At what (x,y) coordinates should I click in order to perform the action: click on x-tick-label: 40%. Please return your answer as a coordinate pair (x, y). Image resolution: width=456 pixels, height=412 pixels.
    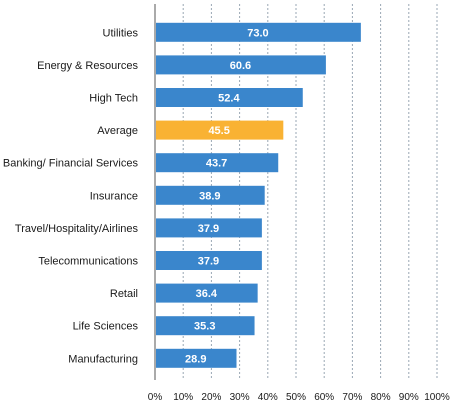
    Looking at the image, I should click on (268, 397).